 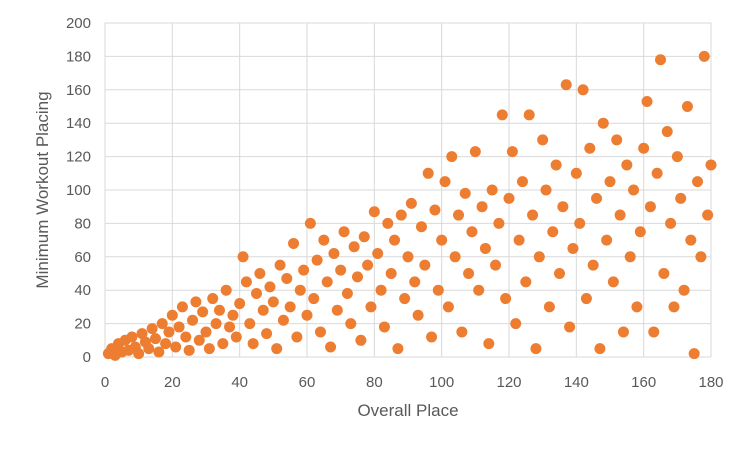 I want to click on x-tick-label: 80, so click(x=374, y=382).